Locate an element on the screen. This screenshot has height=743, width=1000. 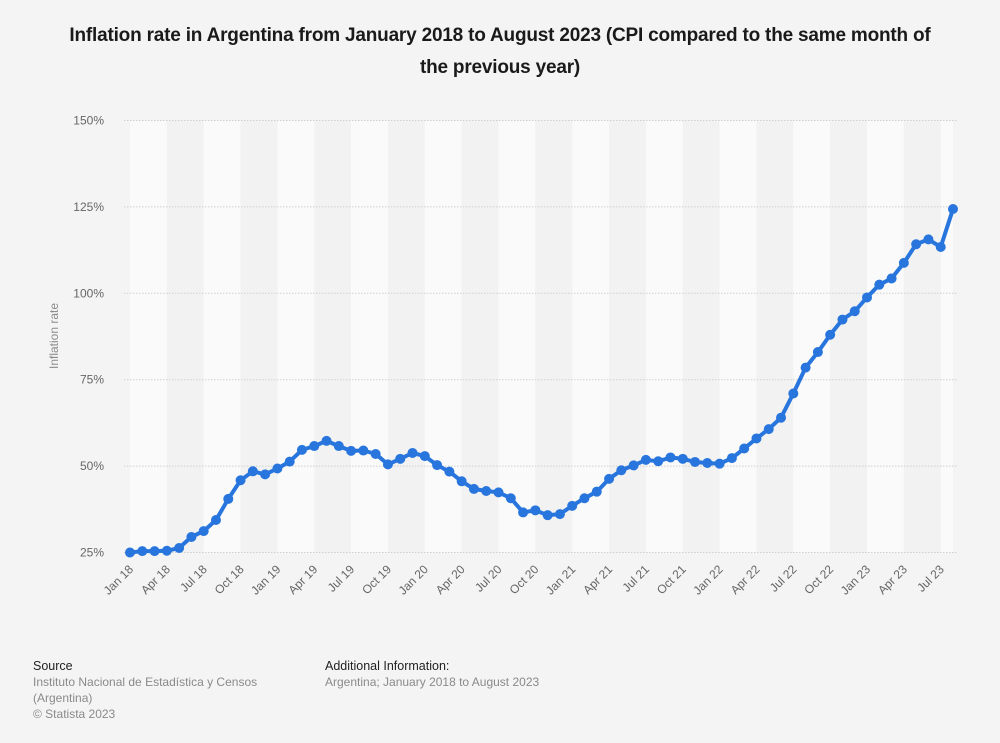
x-tick-label: Jul 21 is located at coordinates (635, 578).